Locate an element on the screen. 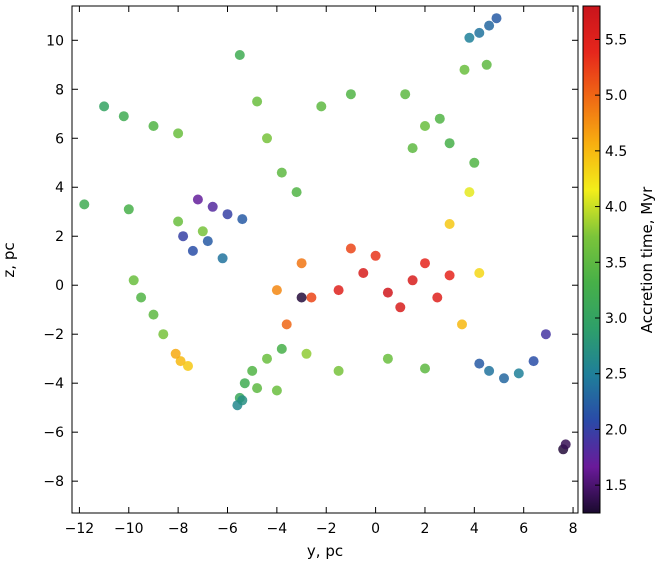 The image size is (659, 566). x-tick-label: −4 is located at coordinates (277, 529).